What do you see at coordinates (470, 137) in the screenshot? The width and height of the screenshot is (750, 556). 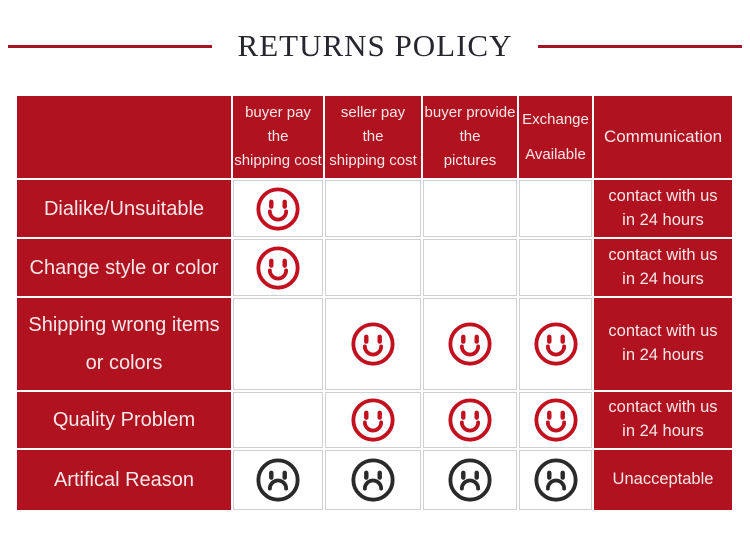 I see `column-header-buyer-provide-pictures: buyer provide the pictures` at bounding box center [470, 137].